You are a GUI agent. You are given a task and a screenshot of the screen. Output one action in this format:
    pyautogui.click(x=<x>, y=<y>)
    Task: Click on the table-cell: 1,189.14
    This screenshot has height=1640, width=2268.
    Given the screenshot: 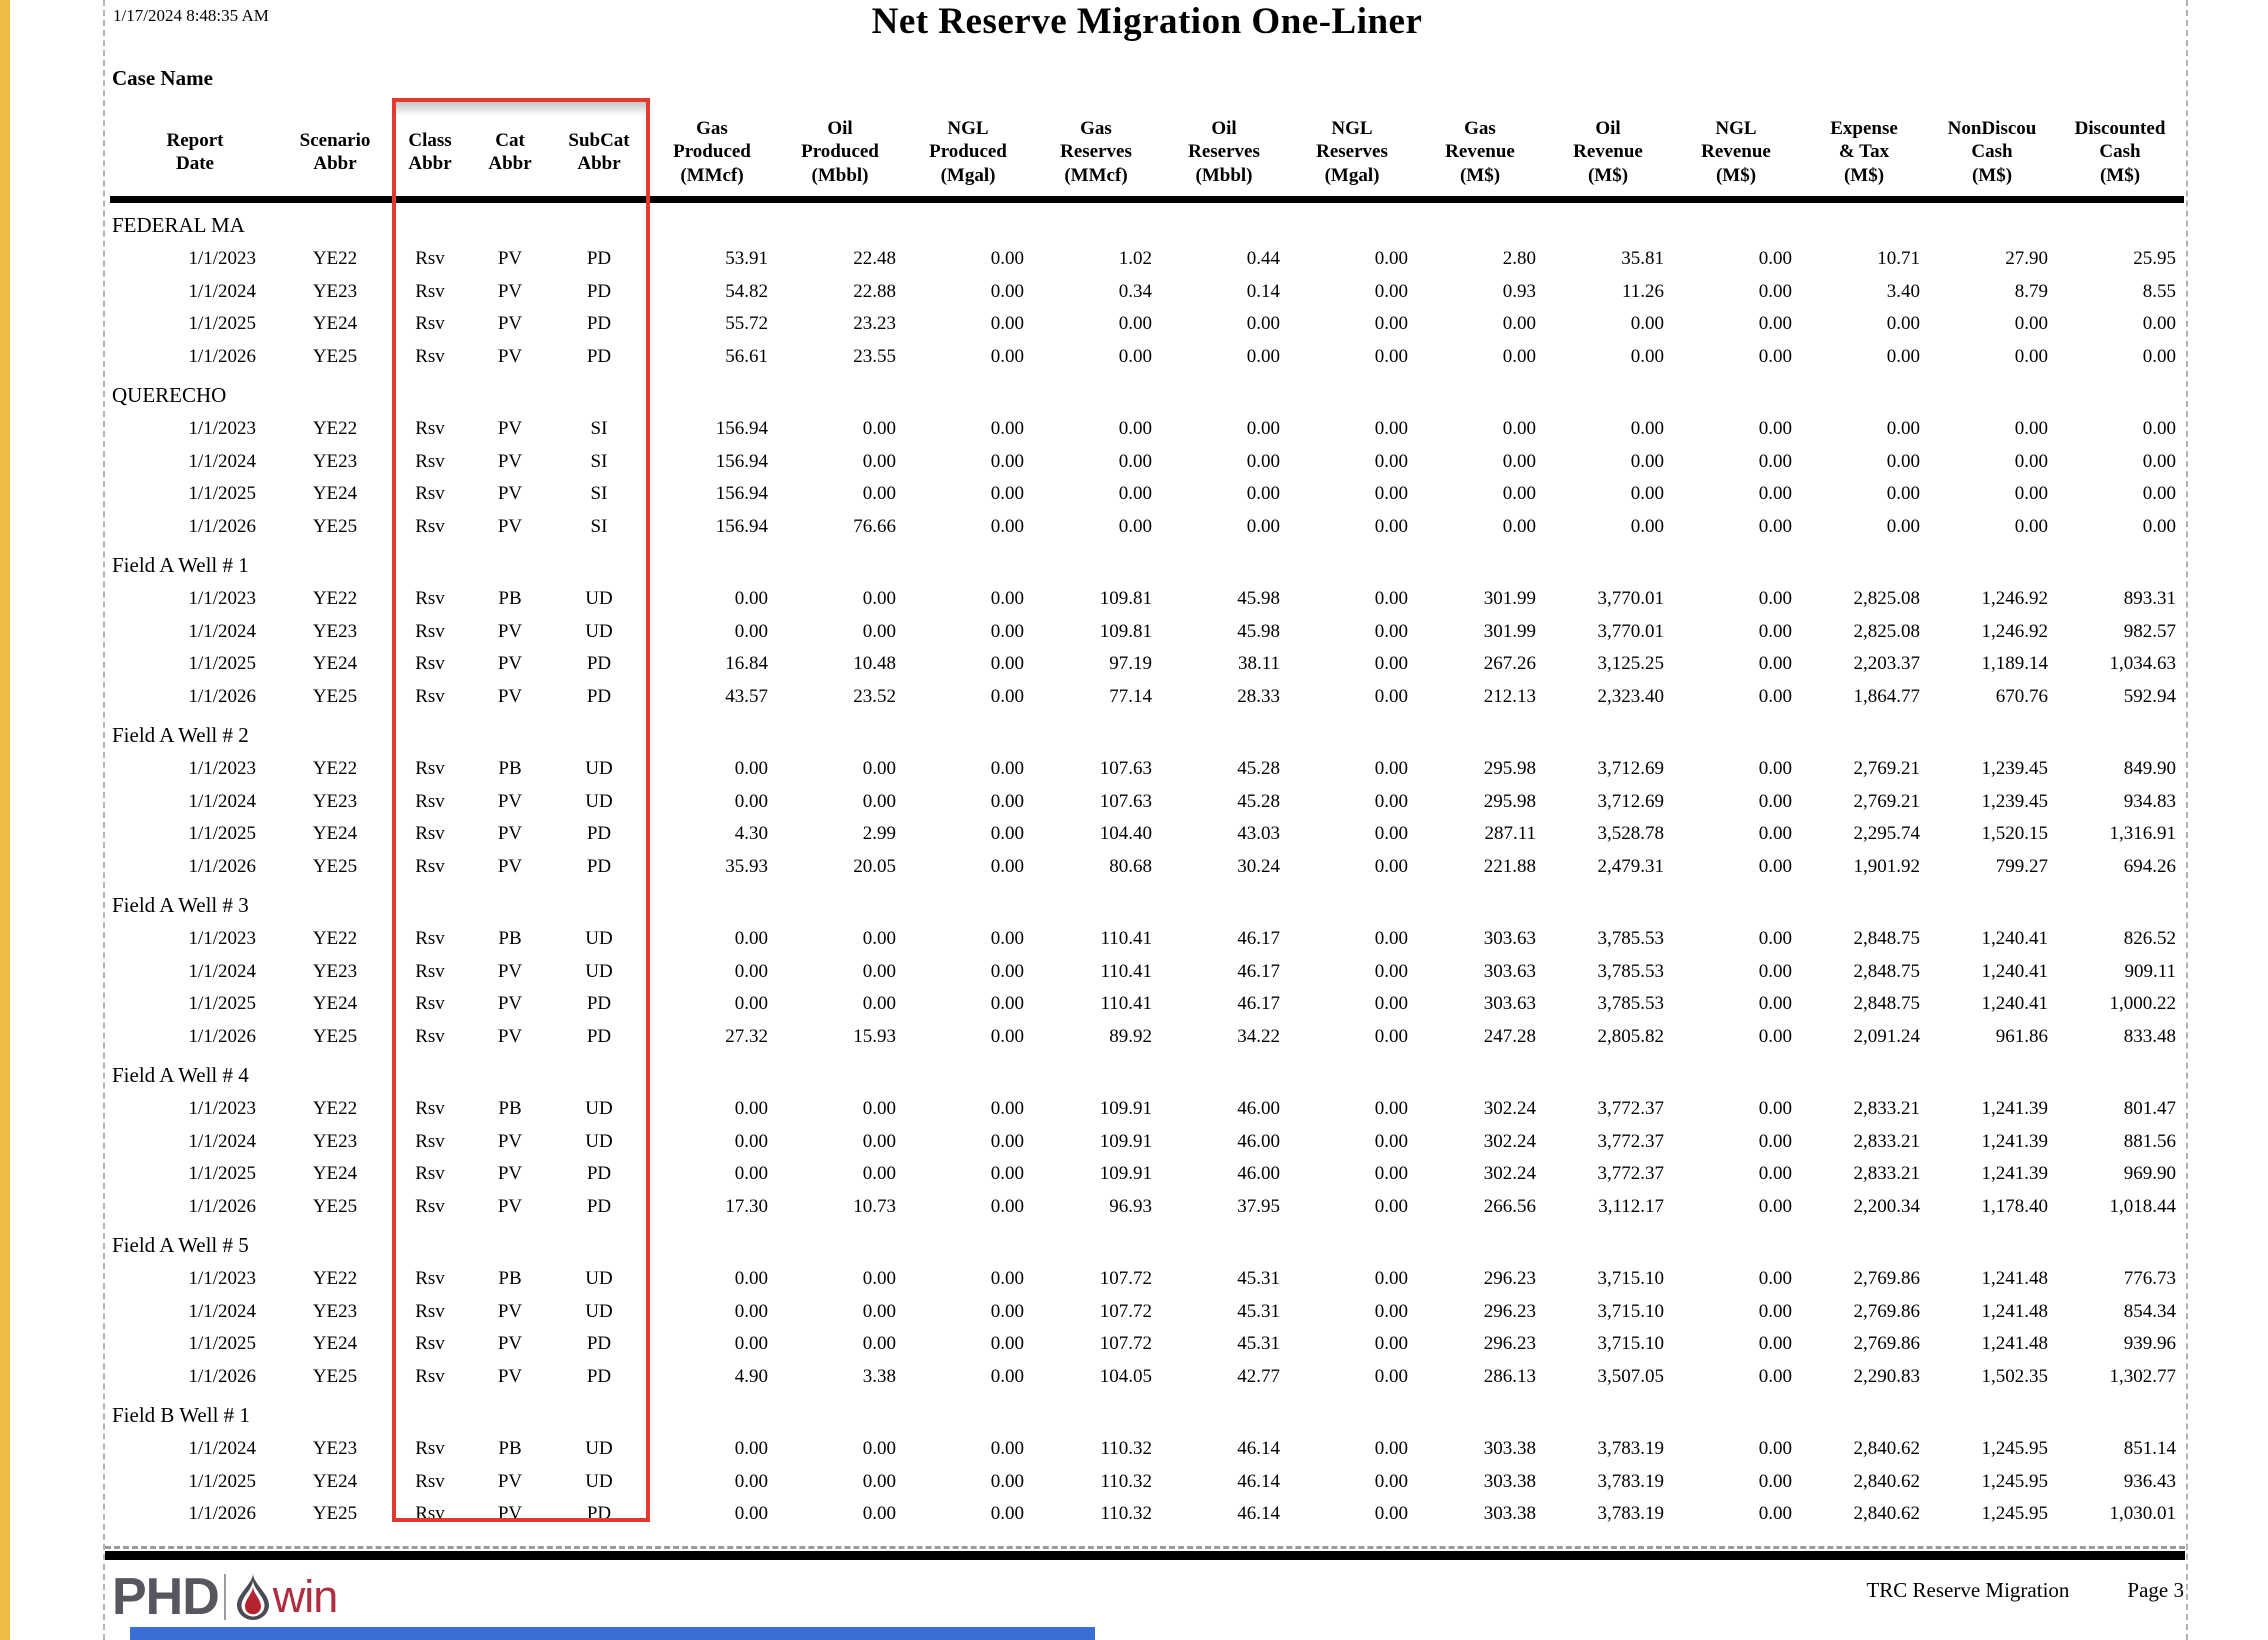 What is the action you would take?
    pyautogui.click(x=2015, y=664)
    